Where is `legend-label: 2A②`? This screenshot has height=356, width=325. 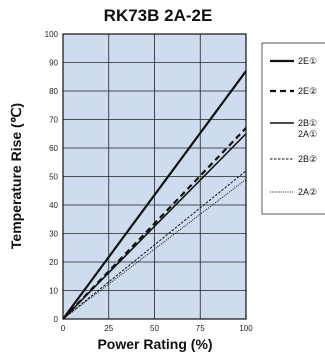 legend-label: 2A② is located at coordinates (307, 192).